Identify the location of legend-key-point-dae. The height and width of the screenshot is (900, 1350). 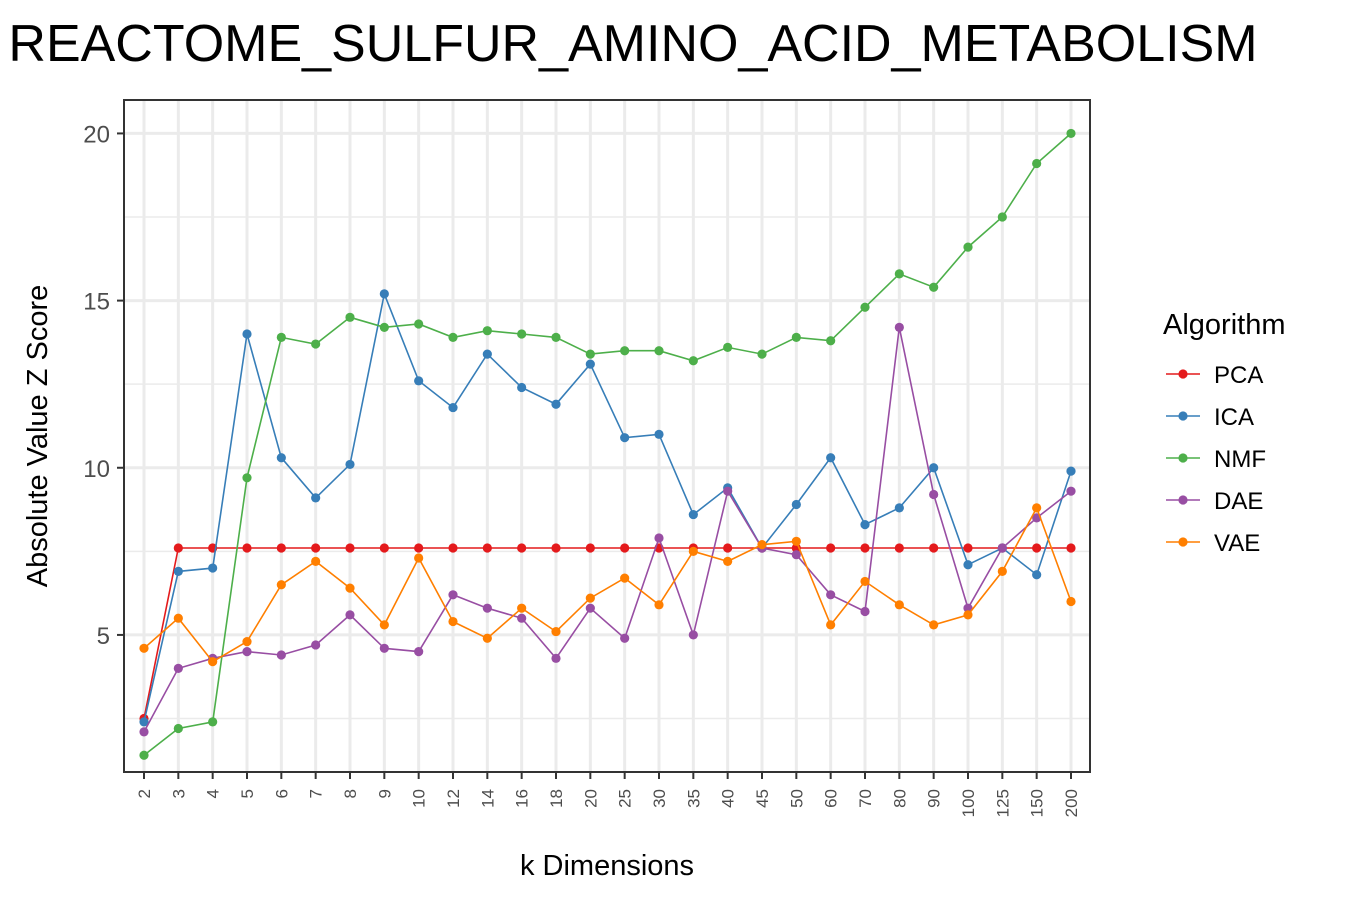
(1183, 500).